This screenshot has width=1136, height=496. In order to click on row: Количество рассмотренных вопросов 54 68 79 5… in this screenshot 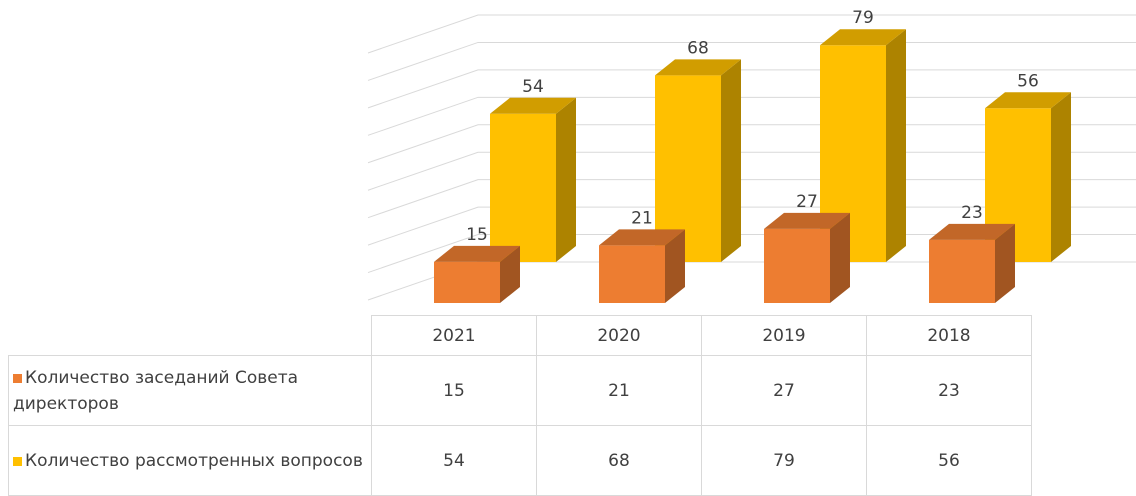, I will do `click(520, 460)`.